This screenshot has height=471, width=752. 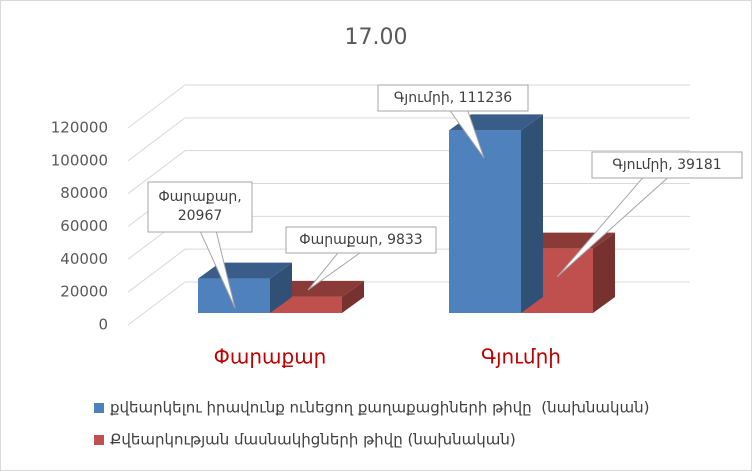 I want to click on y-tick-label: 20000, so click(x=84, y=292).